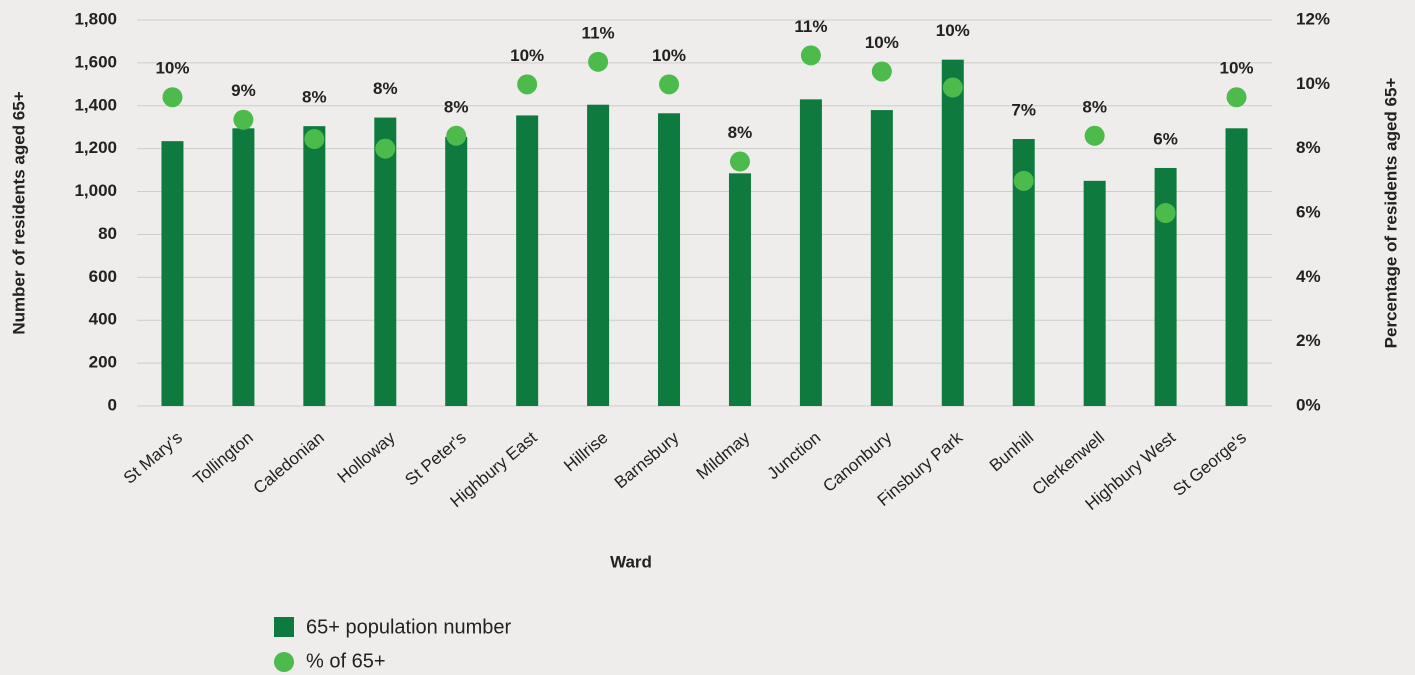  What do you see at coordinates (95, 147) in the screenshot?
I see `y-tick-label: 1,200` at bounding box center [95, 147].